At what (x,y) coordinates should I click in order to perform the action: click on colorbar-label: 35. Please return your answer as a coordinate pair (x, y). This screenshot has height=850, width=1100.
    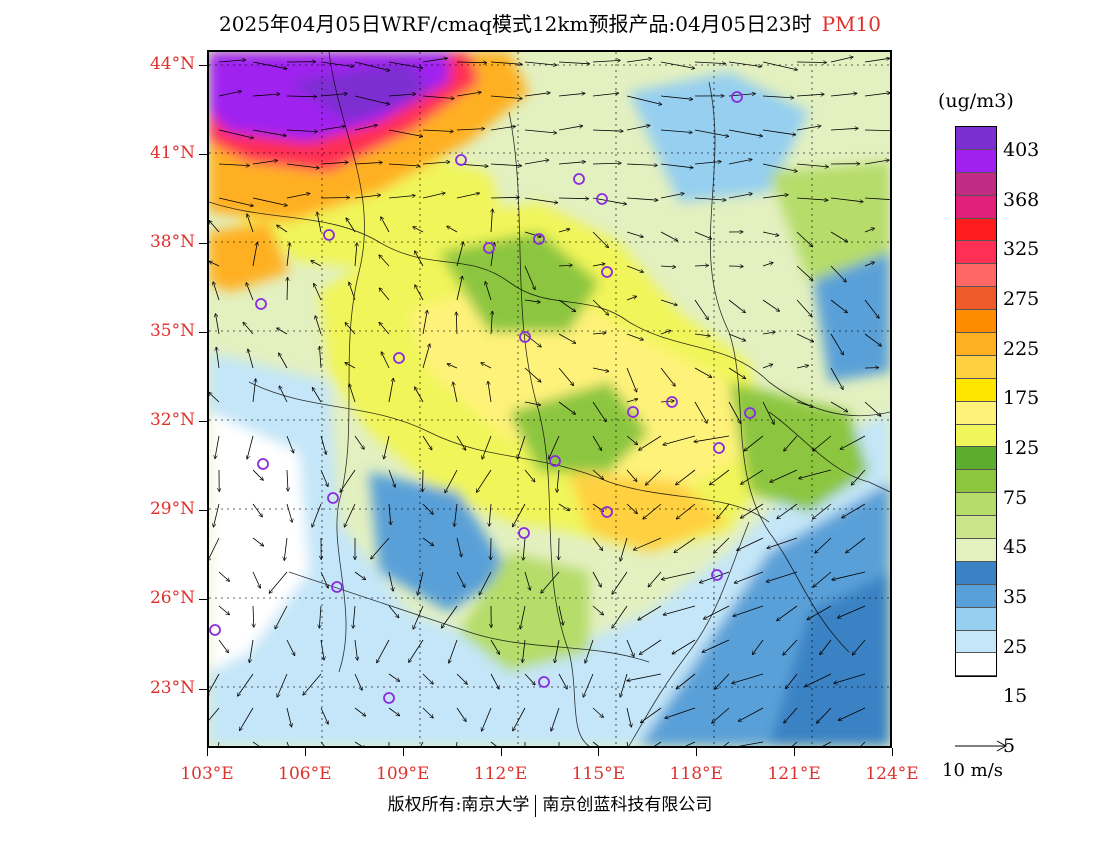
    Looking at the image, I should click on (1015, 596).